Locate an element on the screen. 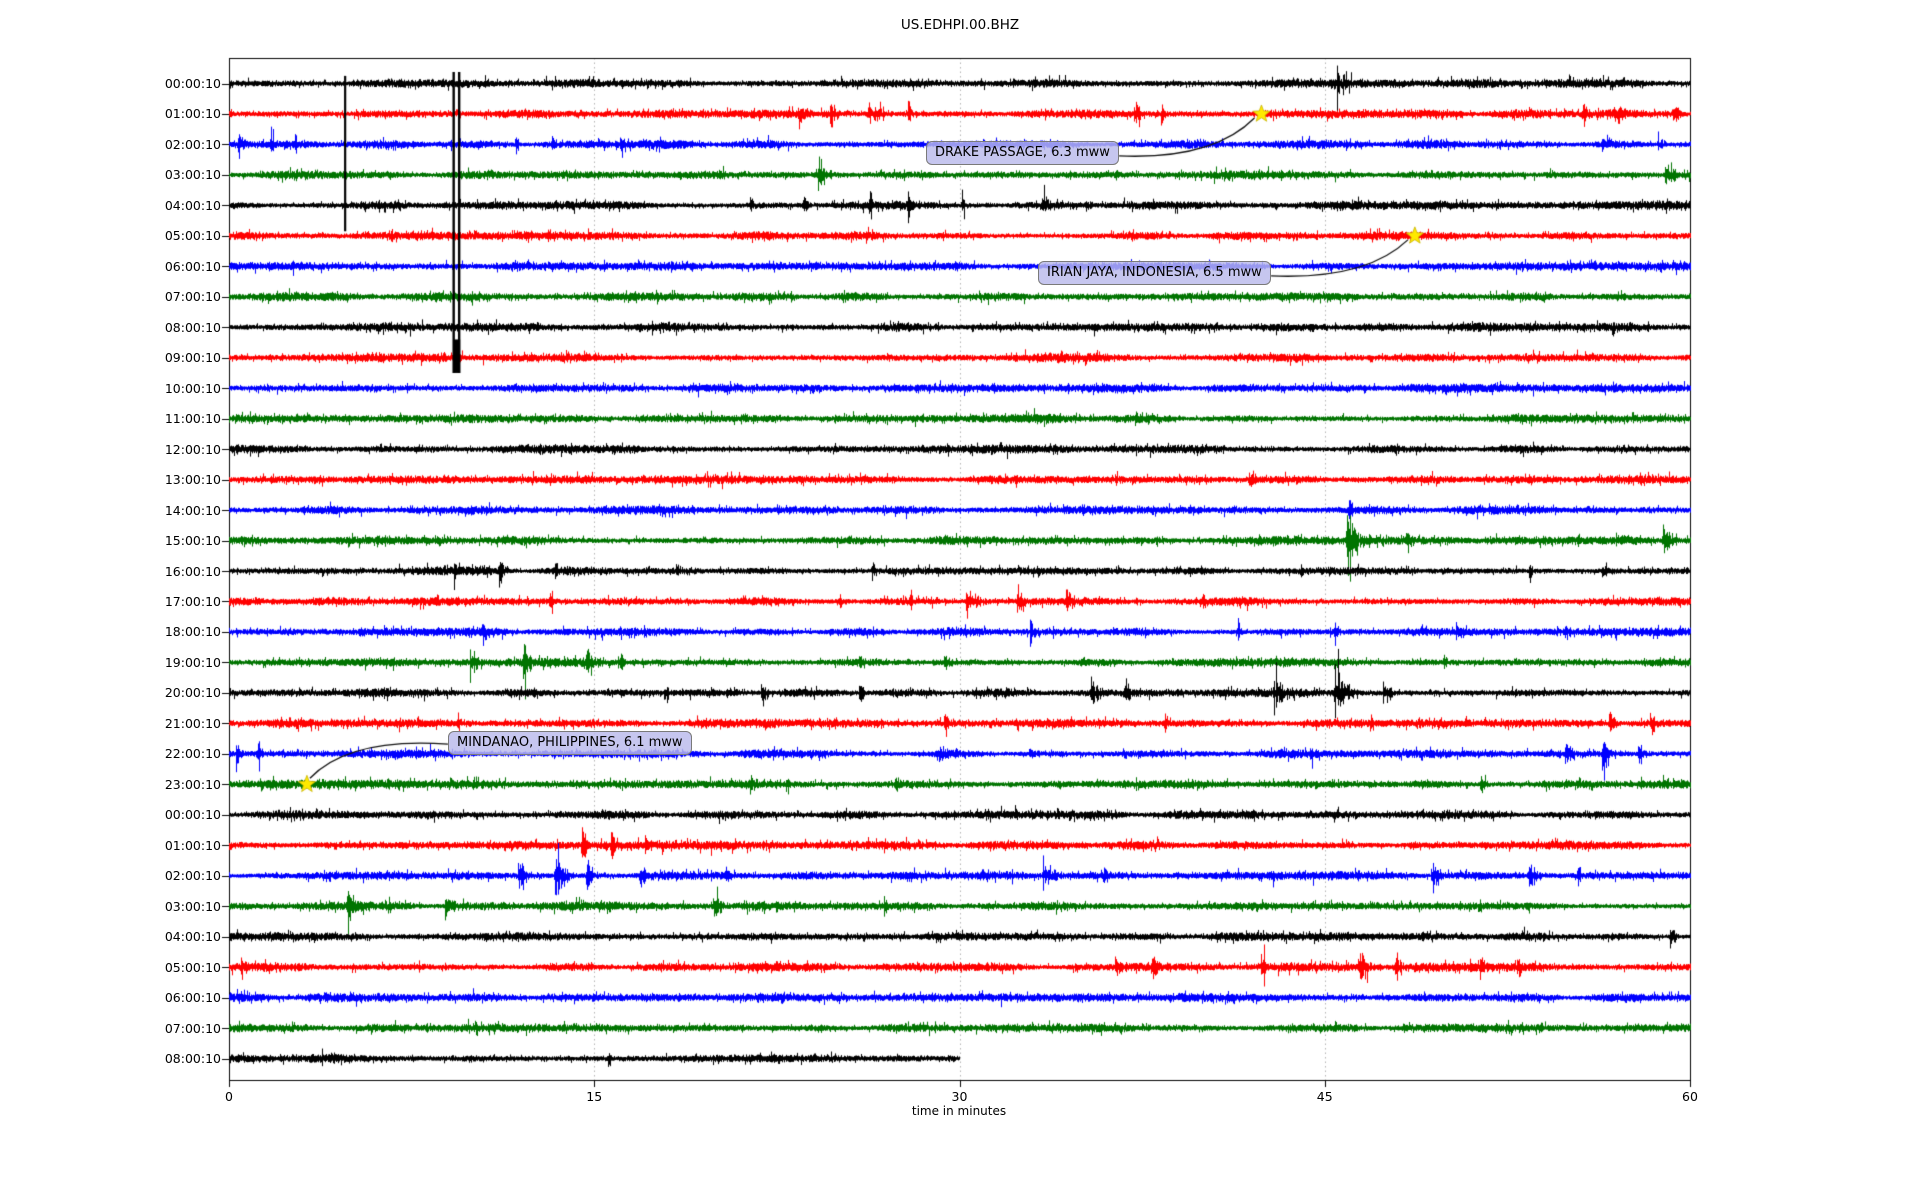  x-tick-label: 60 is located at coordinates (1690, 1096).